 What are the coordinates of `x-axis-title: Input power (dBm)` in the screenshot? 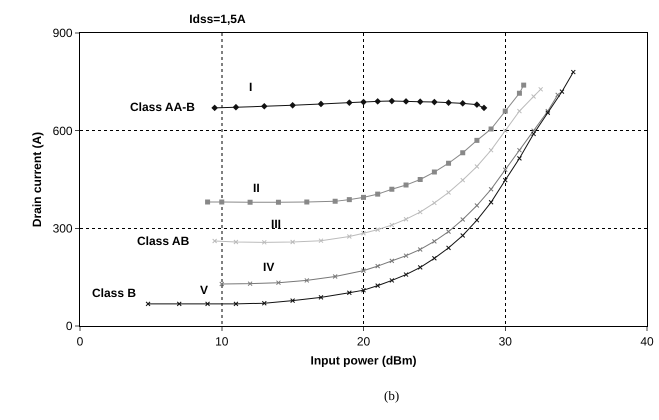 It's located at (363, 360).